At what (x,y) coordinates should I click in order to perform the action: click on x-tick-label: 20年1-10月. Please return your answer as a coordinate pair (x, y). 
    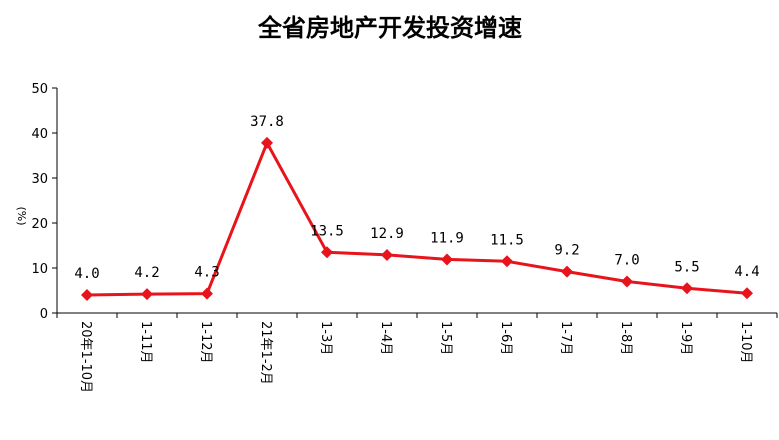
    Looking at the image, I should click on (85, 357).